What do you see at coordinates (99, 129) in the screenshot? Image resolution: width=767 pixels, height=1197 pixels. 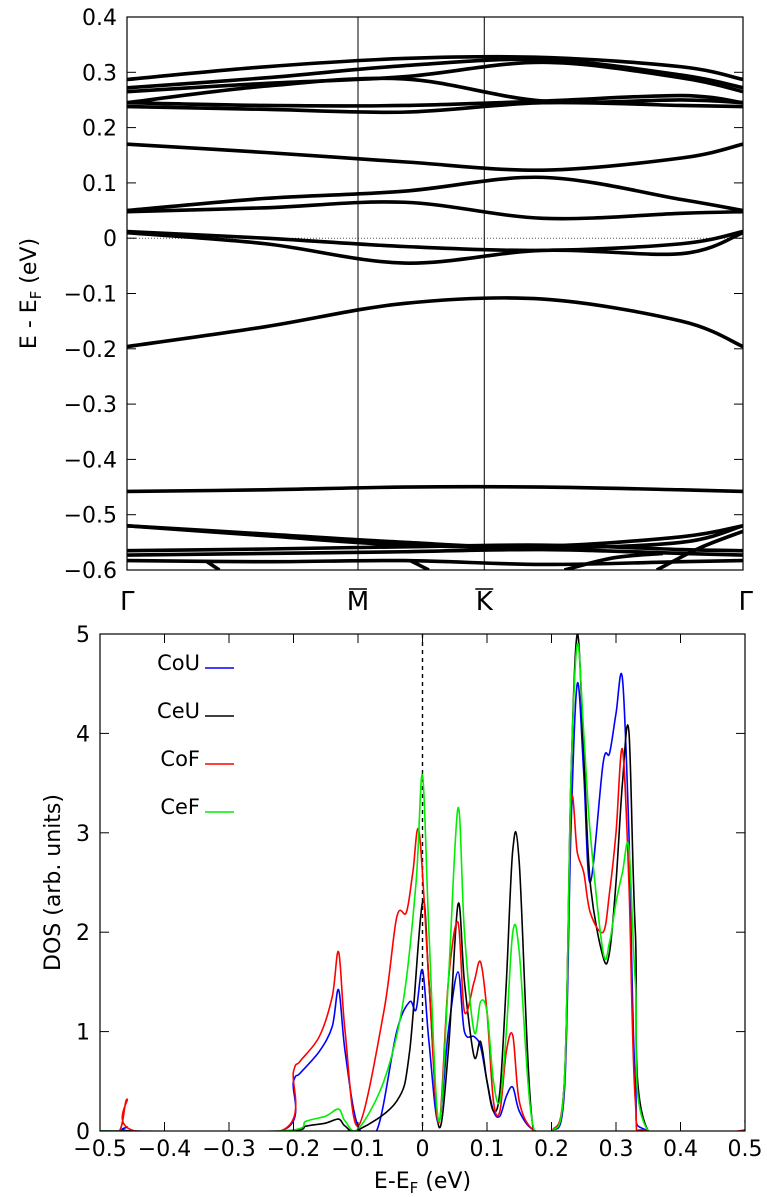 I see `band-ytick-label: 0.2` at bounding box center [99, 129].